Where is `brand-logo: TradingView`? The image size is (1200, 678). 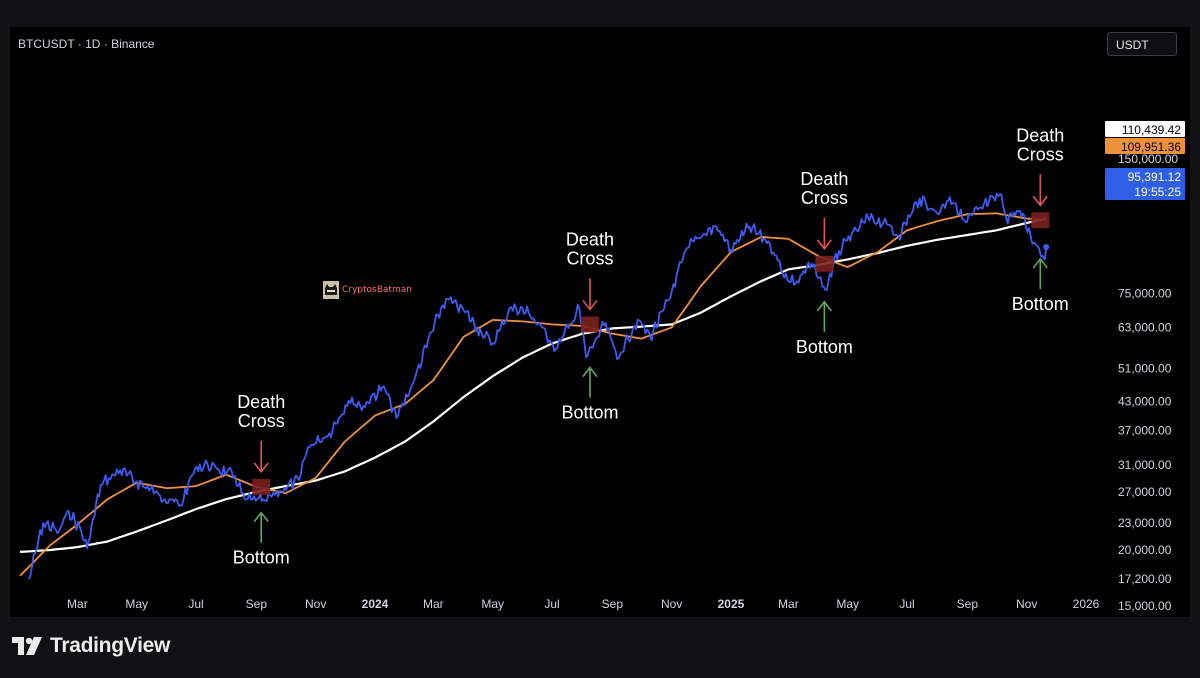 brand-logo: TradingView is located at coordinates (91, 646).